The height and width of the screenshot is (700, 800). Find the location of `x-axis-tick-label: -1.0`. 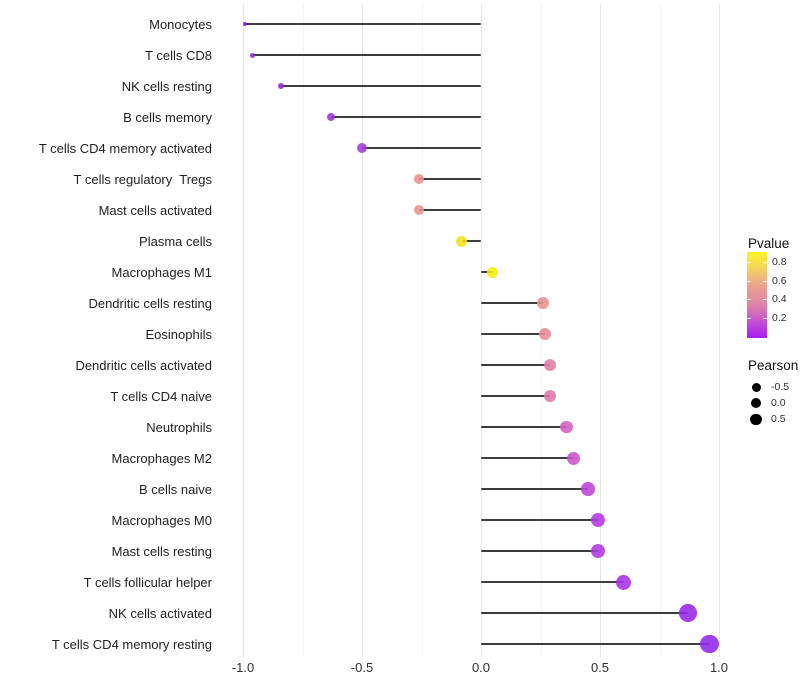

x-axis-tick-label: -1.0 is located at coordinates (243, 667).